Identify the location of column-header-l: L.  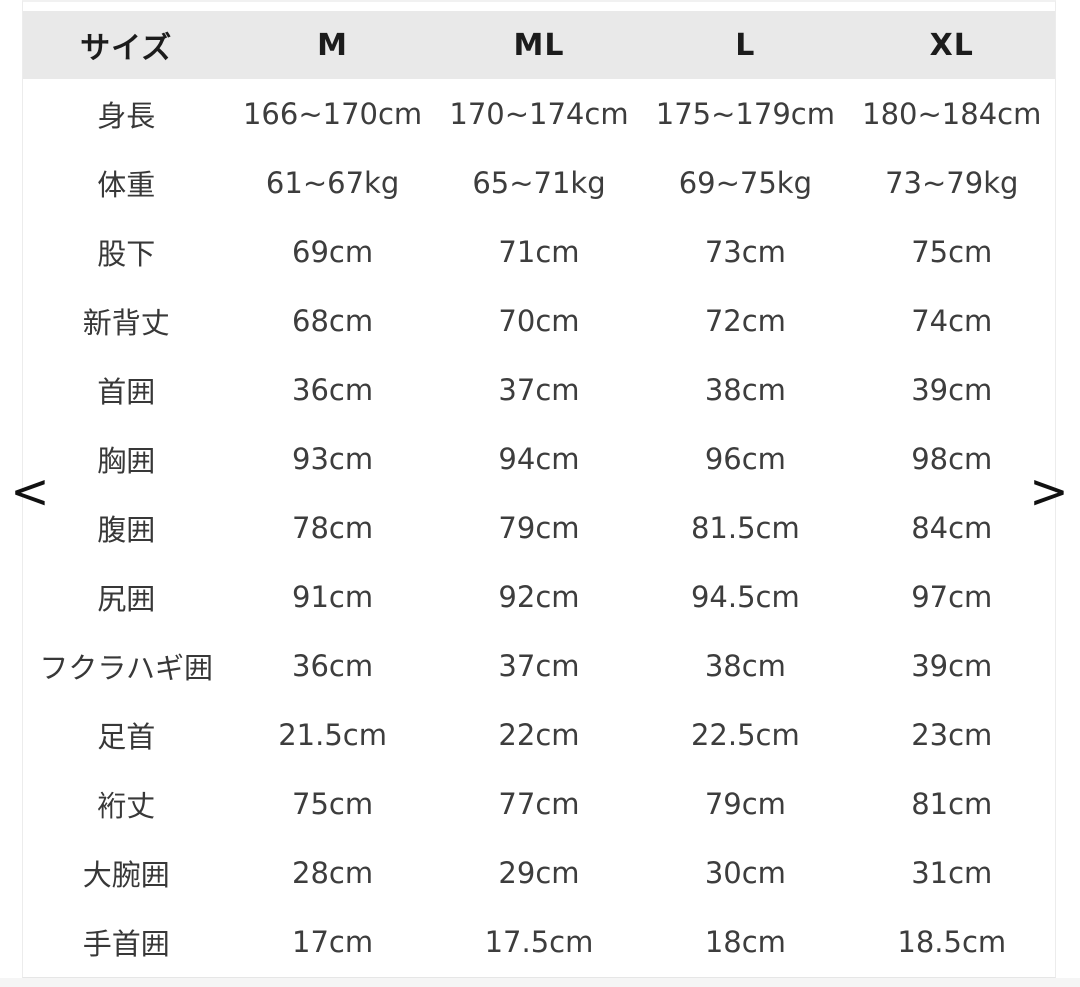
(745, 45).